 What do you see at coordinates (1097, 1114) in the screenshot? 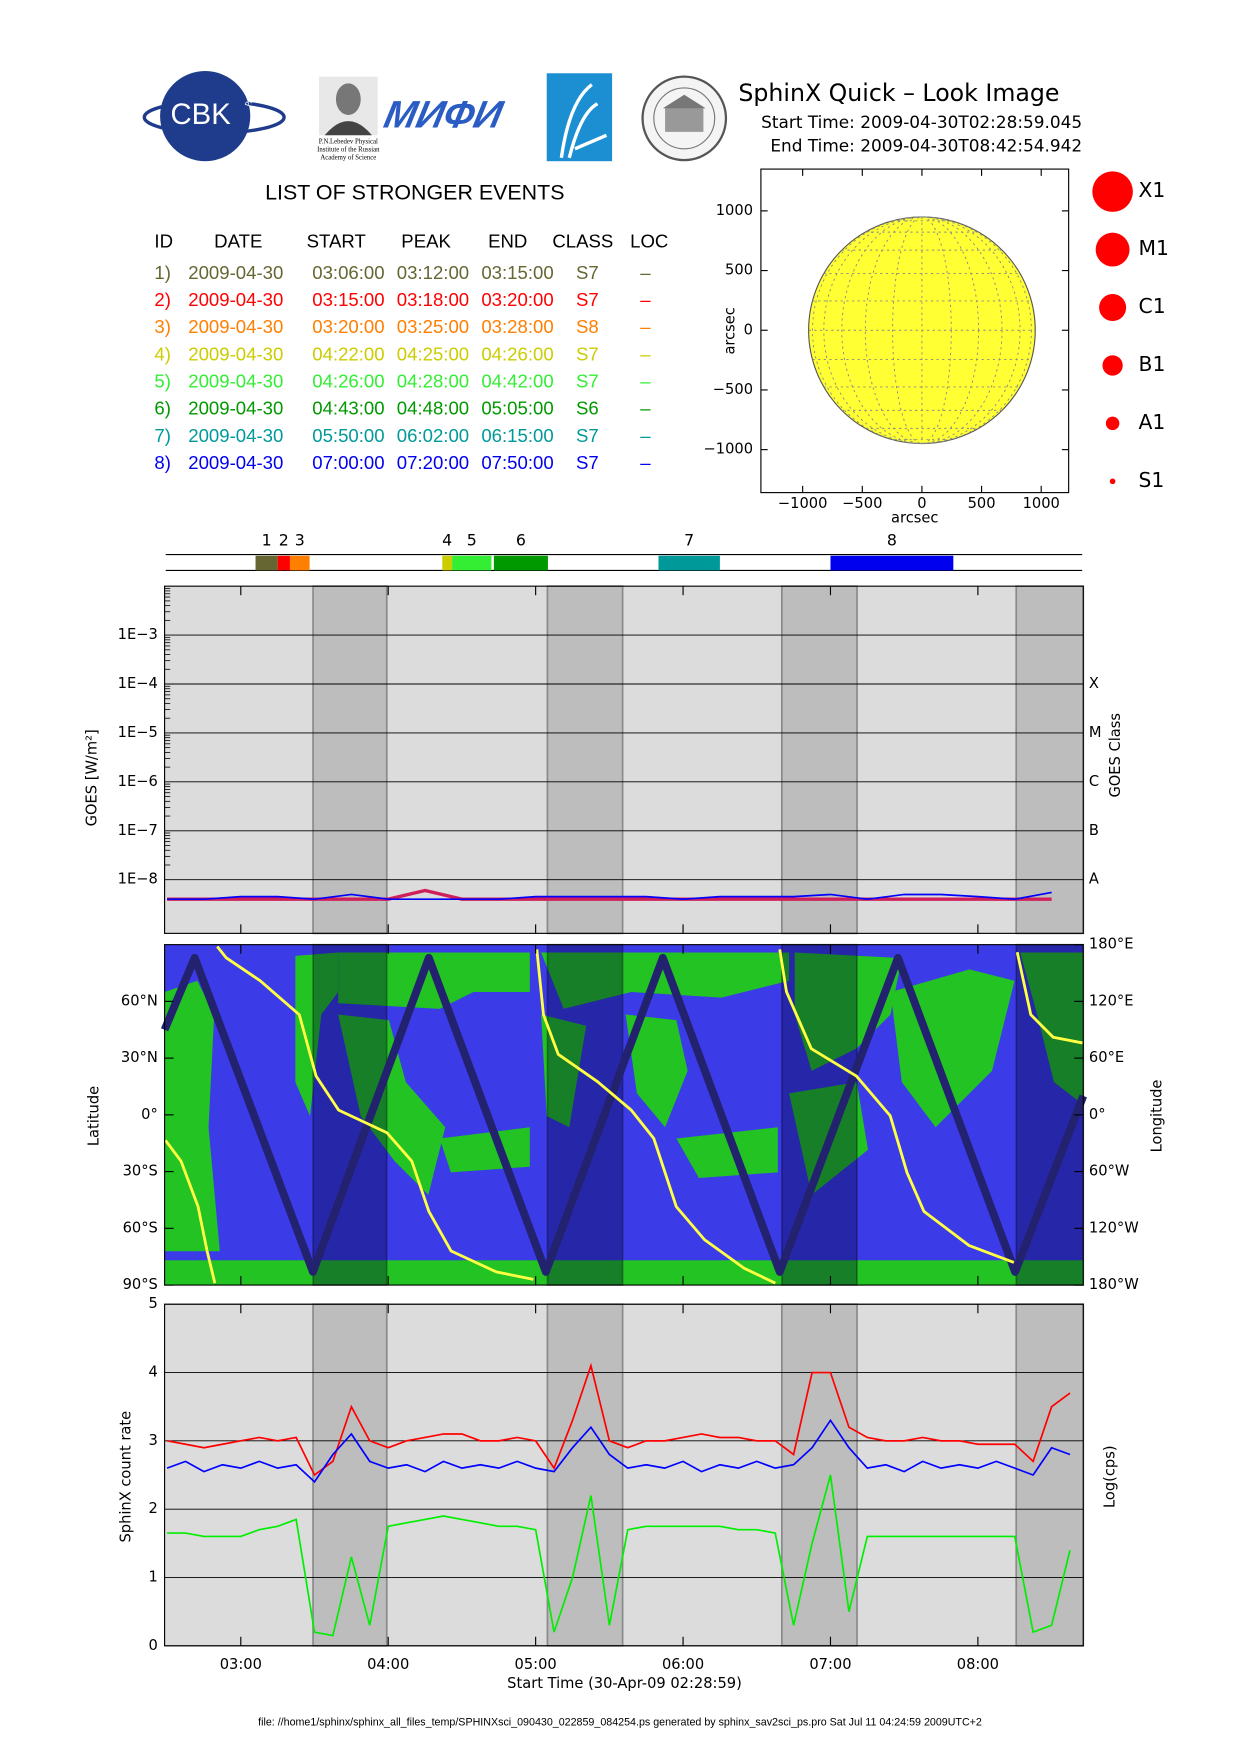
I see `y2-tick-label: 0°` at bounding box center [1097, 1114].